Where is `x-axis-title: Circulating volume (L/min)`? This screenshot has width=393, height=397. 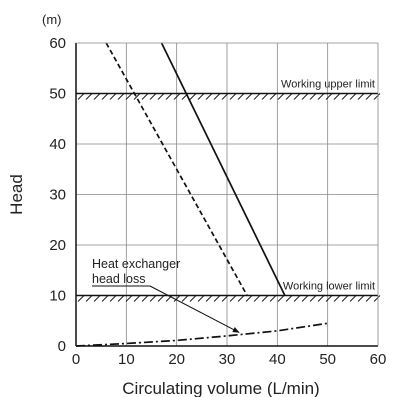 x-axis-title: Circulating volume (L/min) is located at coordinates (220, 388).